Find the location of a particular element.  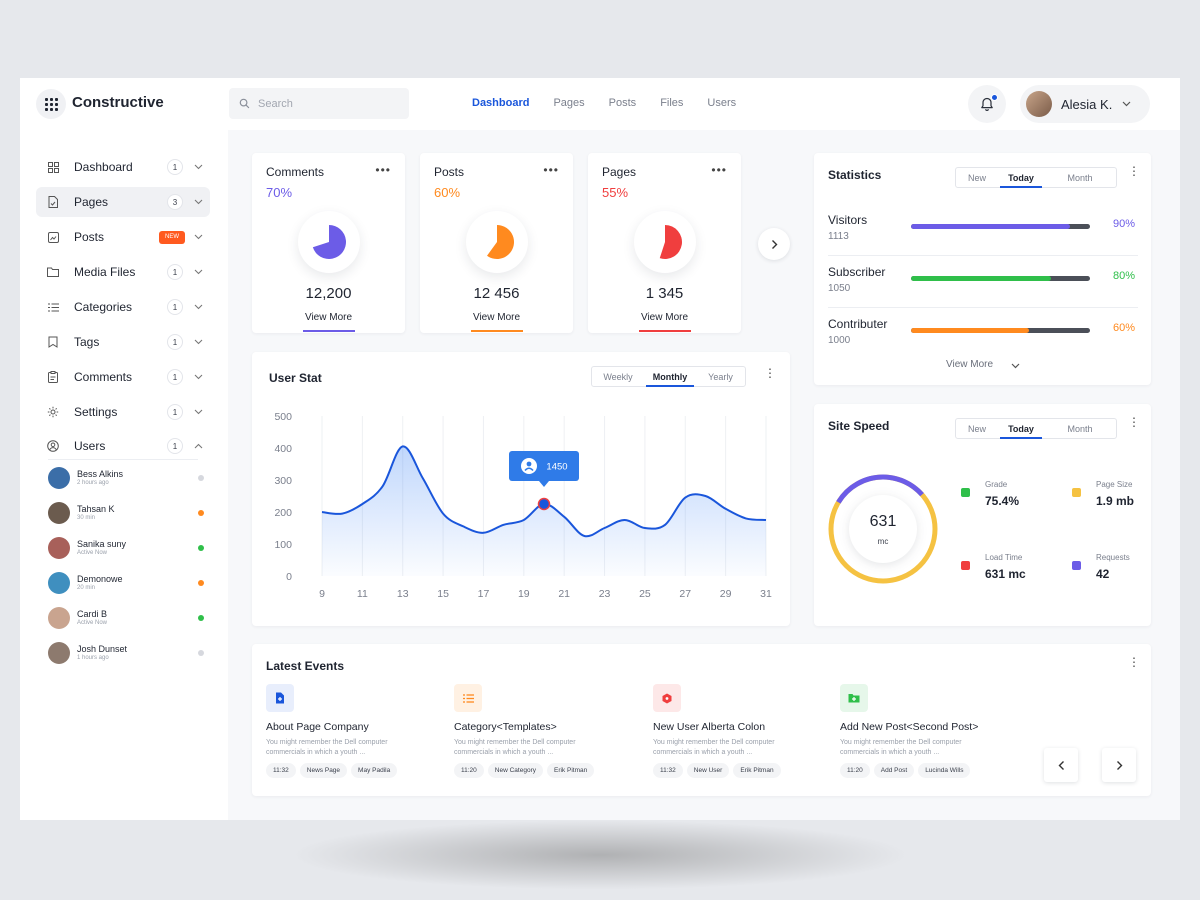

metric-label: Grade is located at coordinates (996, 484).